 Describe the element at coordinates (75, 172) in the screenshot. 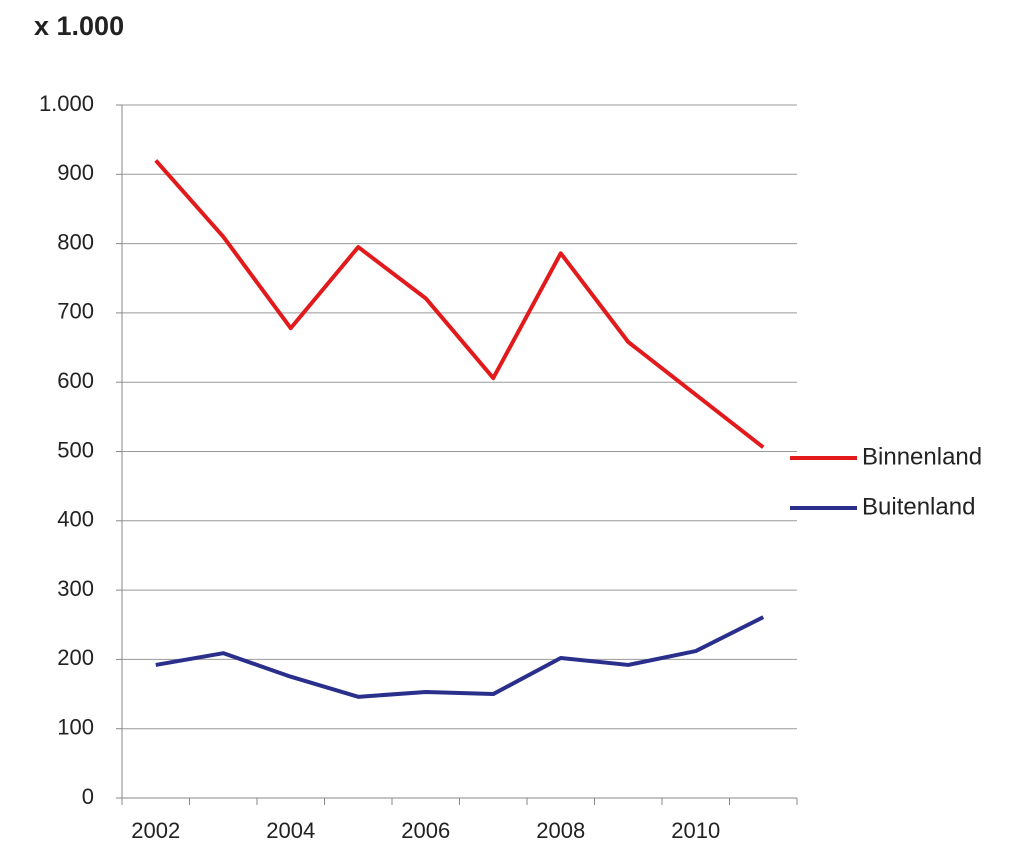

I see `y-tick-label: 900` at that location.